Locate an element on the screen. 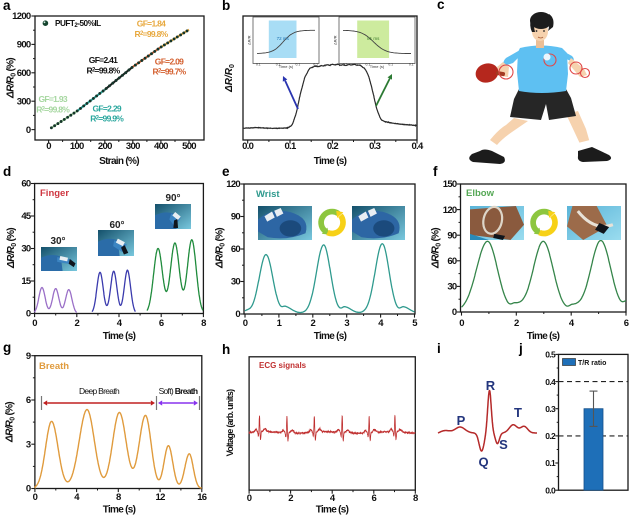  svg-text: i is located at coordinates (439, 348).